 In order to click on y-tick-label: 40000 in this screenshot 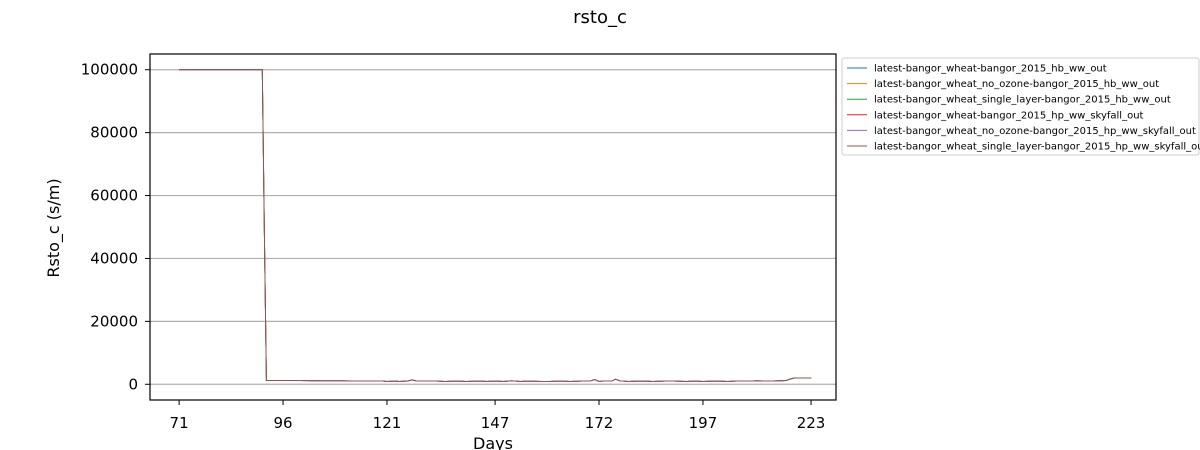, I will do `click(114, 258)`.